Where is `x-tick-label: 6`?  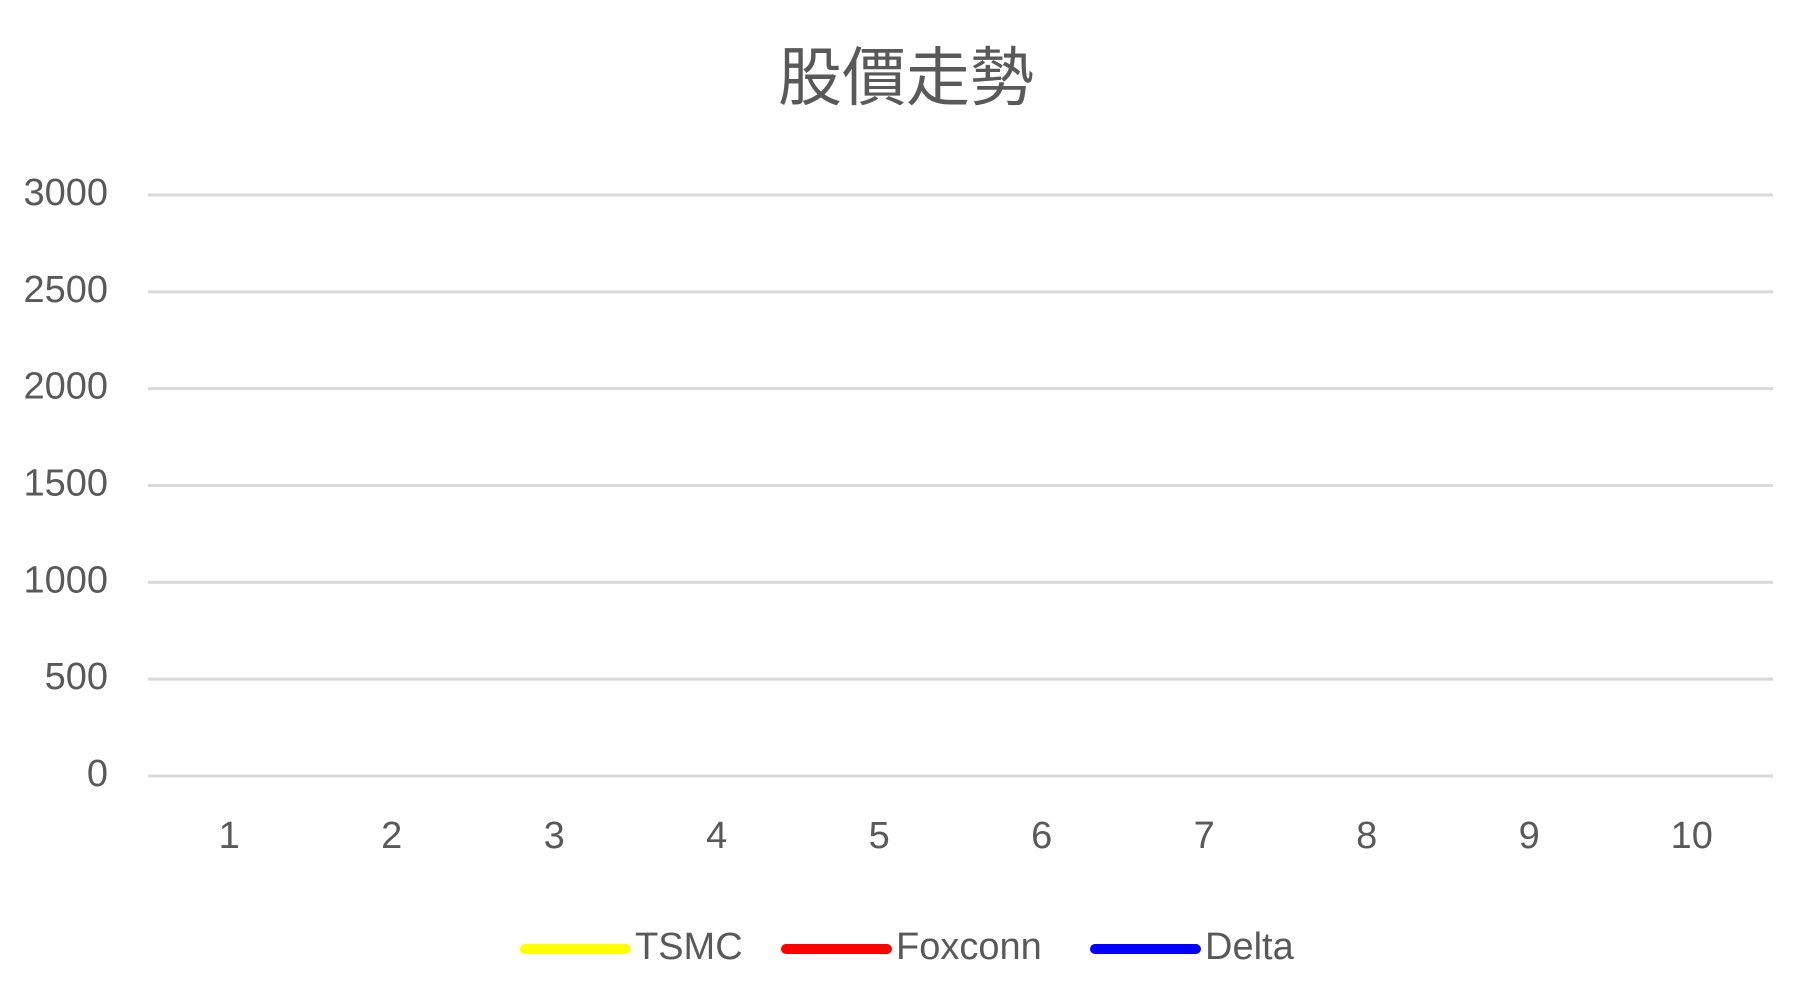 x-tick-label: 6 is located at coordinates (1041, 836).